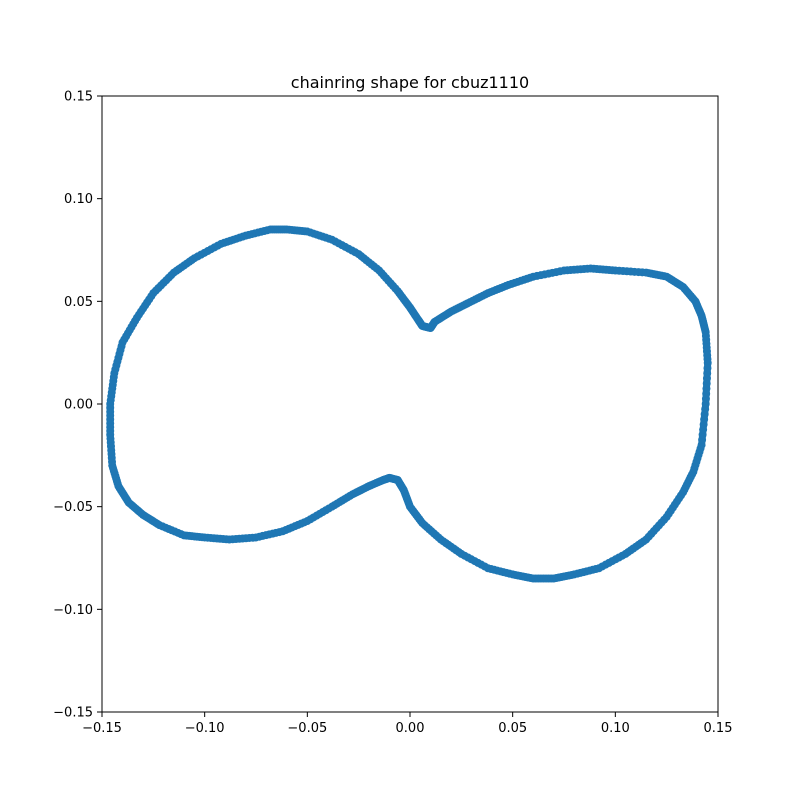 This screenshot has width=800, height=804. I want to click on y-tick-label: −0.05, so click(73, 507).